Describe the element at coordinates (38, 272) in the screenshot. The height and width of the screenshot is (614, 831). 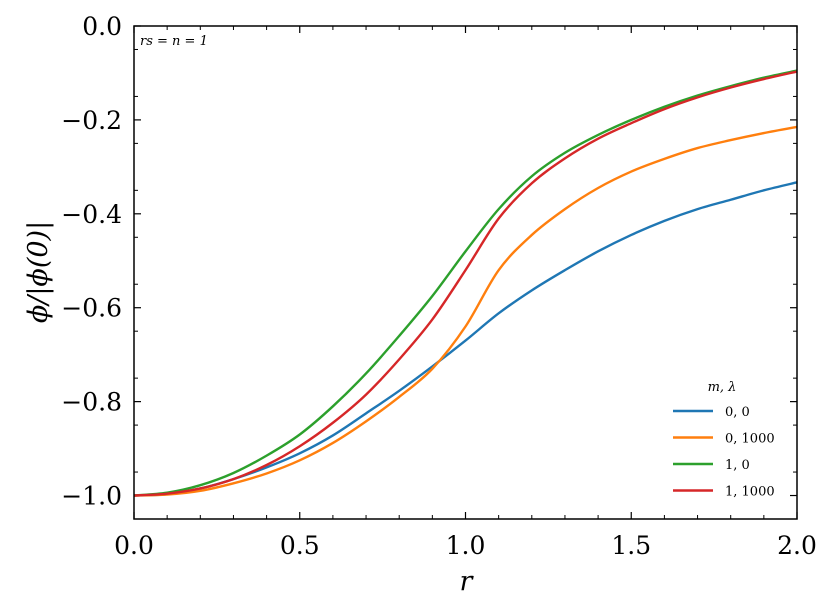
I see `y-axis-label: ϕ/|ϕ(0)|` at that location.